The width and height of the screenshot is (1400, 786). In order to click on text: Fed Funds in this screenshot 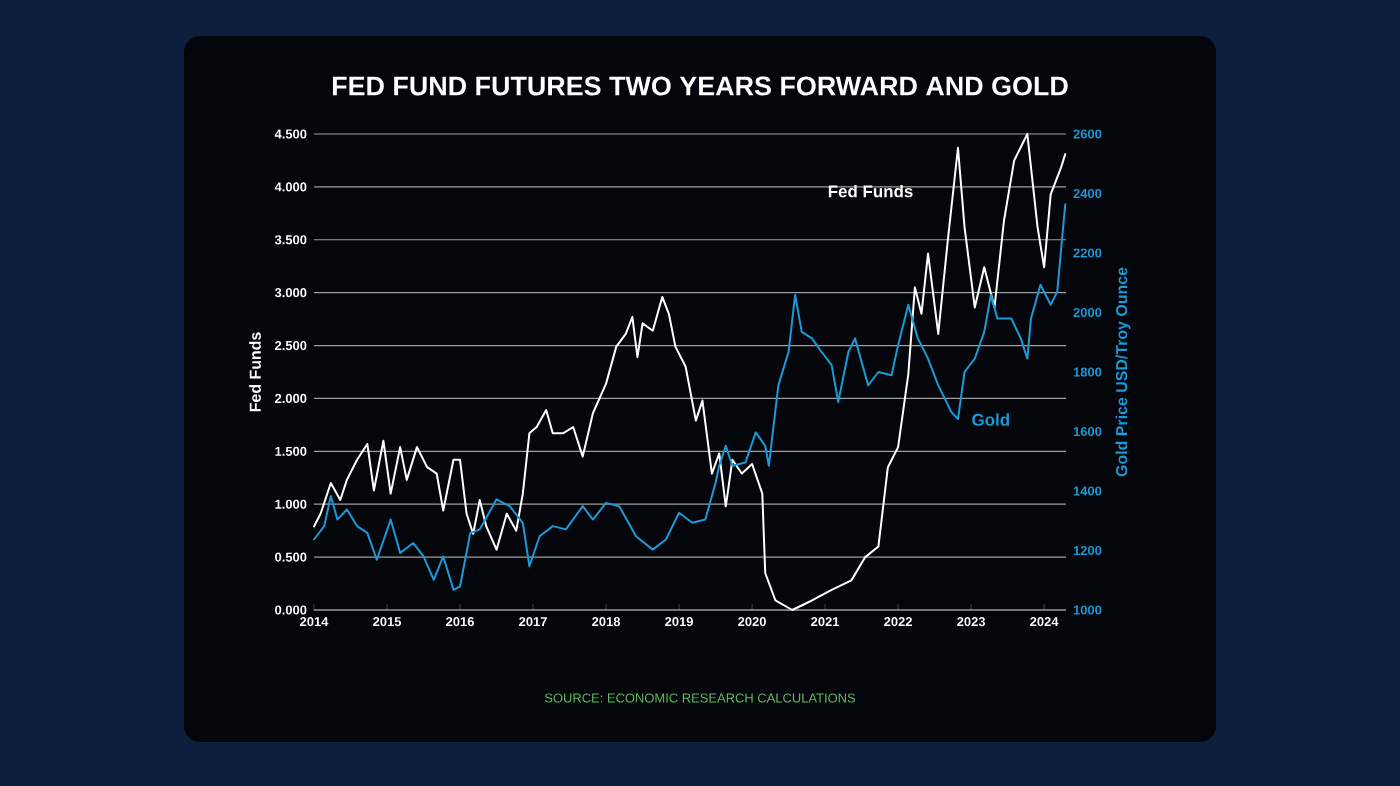, I will do `click(870, 191)`.